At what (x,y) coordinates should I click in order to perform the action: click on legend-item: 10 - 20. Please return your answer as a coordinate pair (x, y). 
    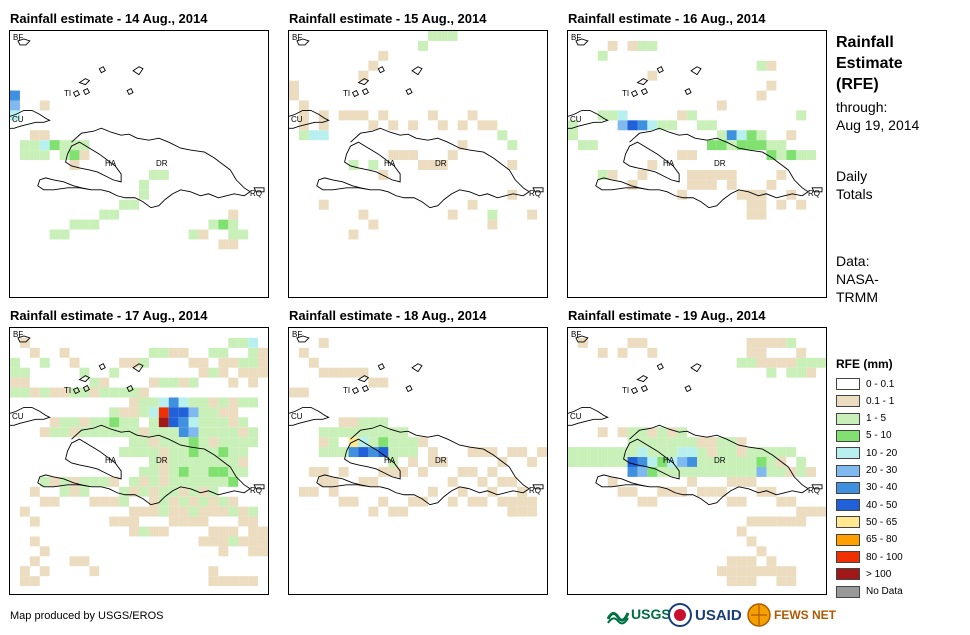
    Looking at the image, I should click on (866, 453).